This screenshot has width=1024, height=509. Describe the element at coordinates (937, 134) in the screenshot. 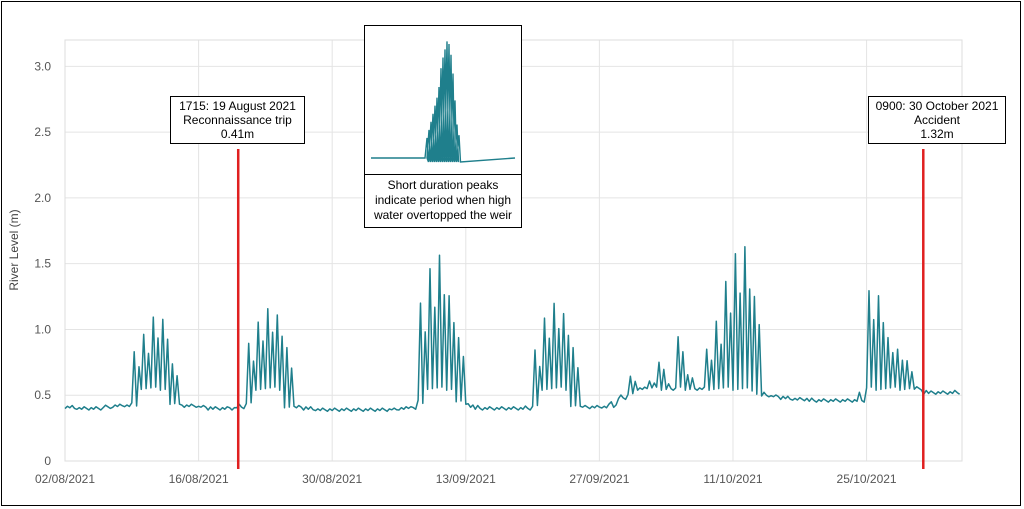

I see `callout-accident-level: 1.32m` at that location.